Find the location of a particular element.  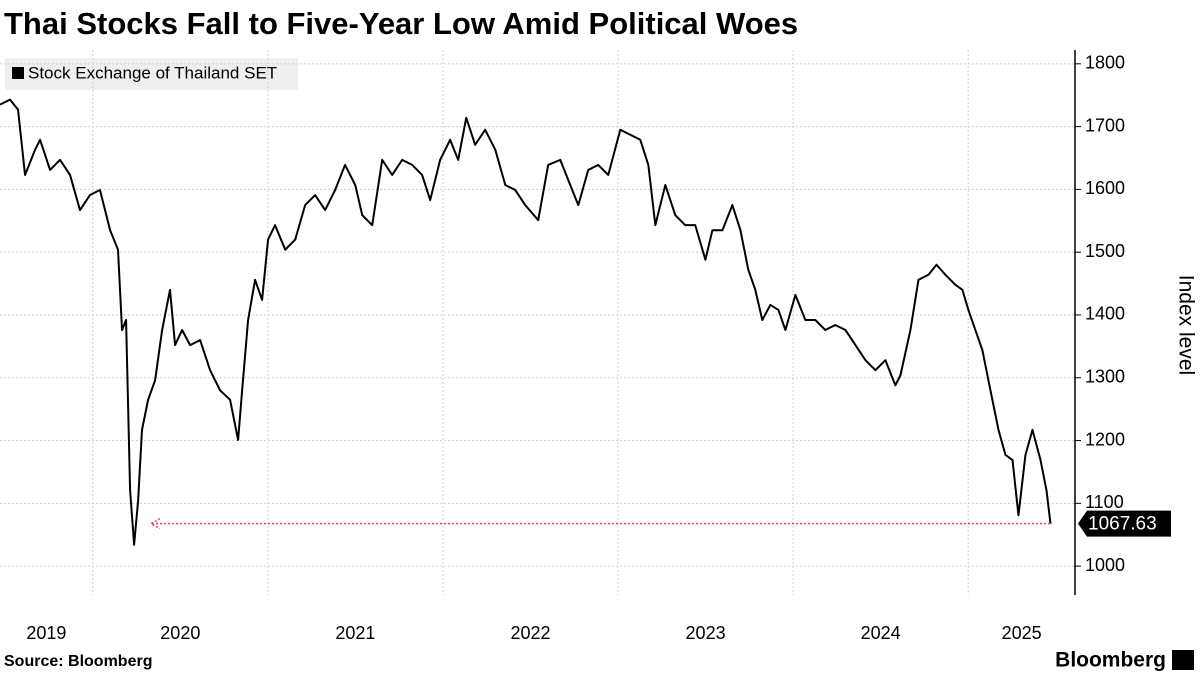

source: Source: Bloomberg is located at coordinates (78, 661).